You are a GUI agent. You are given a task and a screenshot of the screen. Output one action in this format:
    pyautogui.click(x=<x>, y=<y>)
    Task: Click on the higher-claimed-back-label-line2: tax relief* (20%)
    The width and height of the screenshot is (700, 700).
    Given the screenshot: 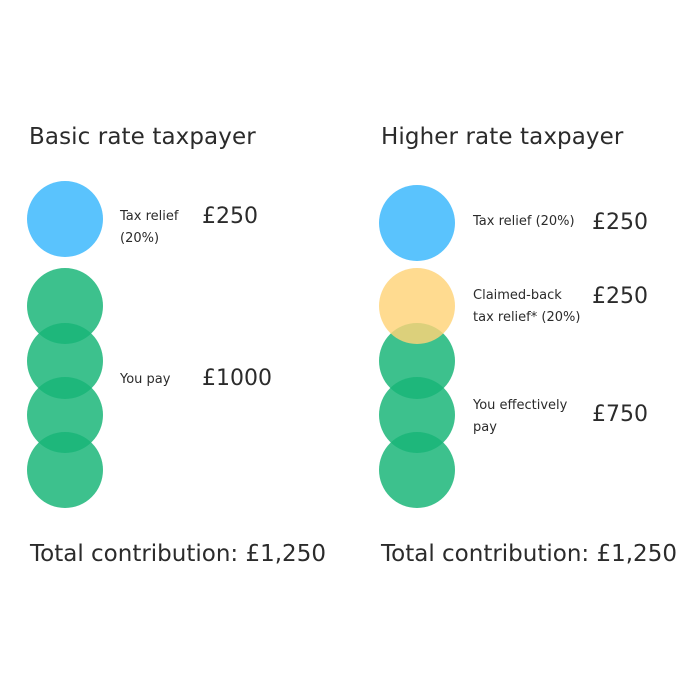 What is the action you would take?
    pyautogui.click(x=527, y=317)
    